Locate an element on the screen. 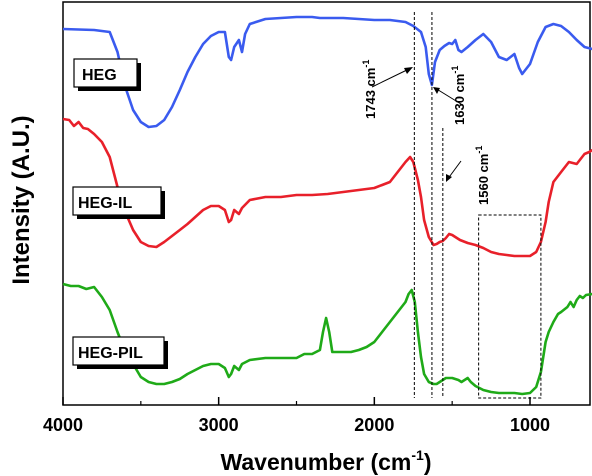 The width and height of the screenshot is (592, 476). reference-lines is located at coordinates (428, 205).